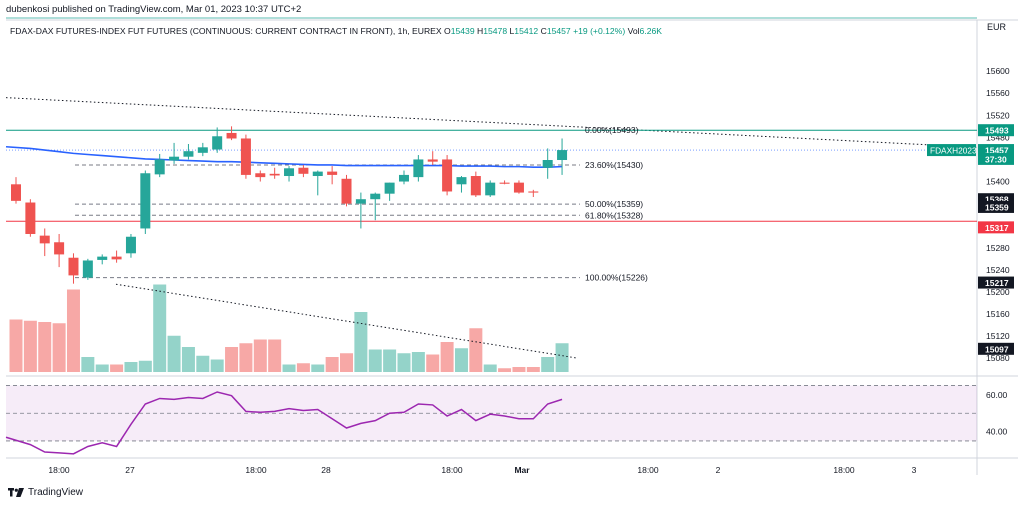 Image resolution: width=1024 pixels, height=506 pixels. Describe the element at coordinates (997, 200) in the screenshot. I see `price-tag-label: 15368` at that location.